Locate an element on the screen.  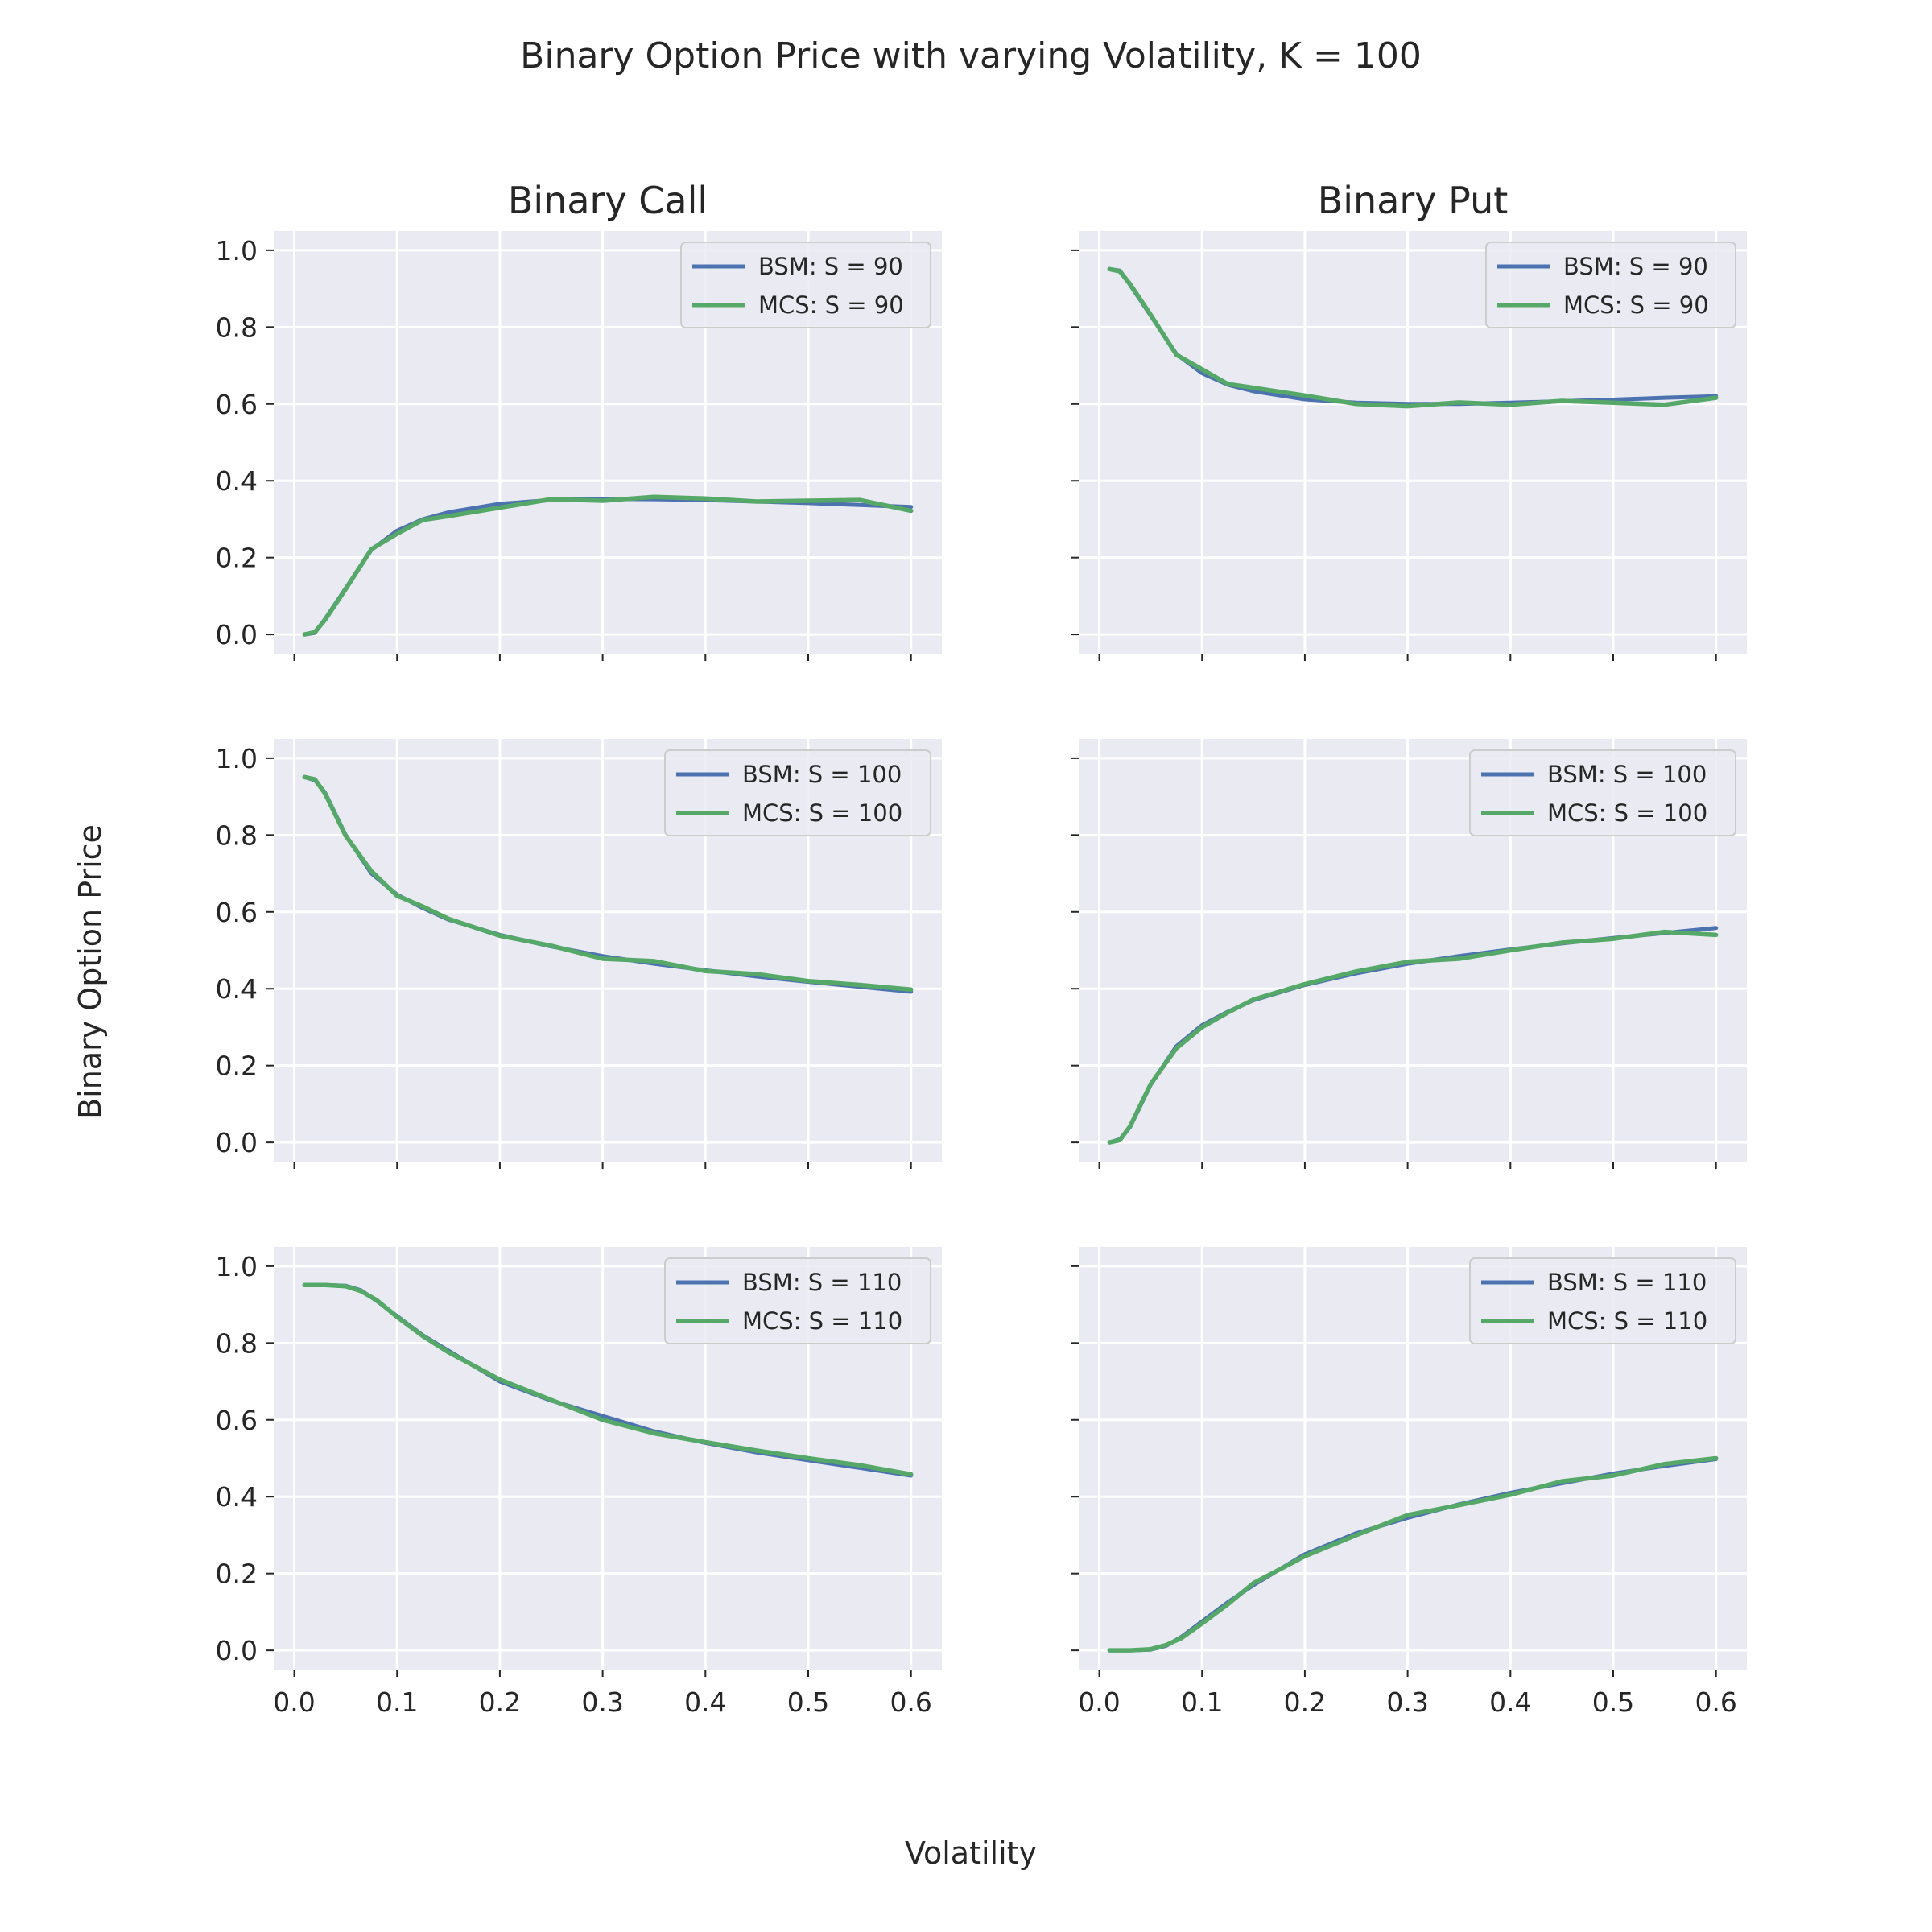
subplot-put-s90: BSM: S = 90 MCS: S = 90 is located at coordinates (1409, 446).